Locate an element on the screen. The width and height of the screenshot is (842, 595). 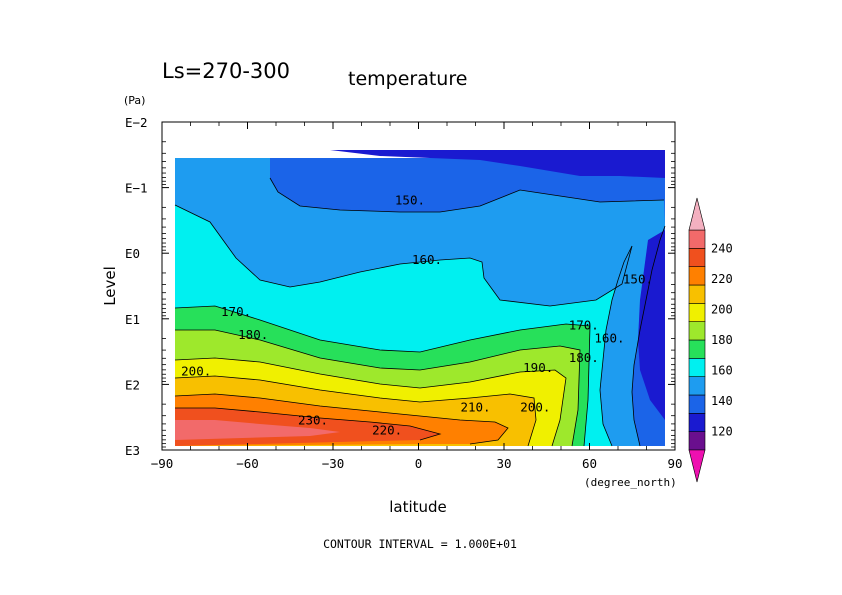
colorbar-level-label: 120 is located at coordinates (722, 432).